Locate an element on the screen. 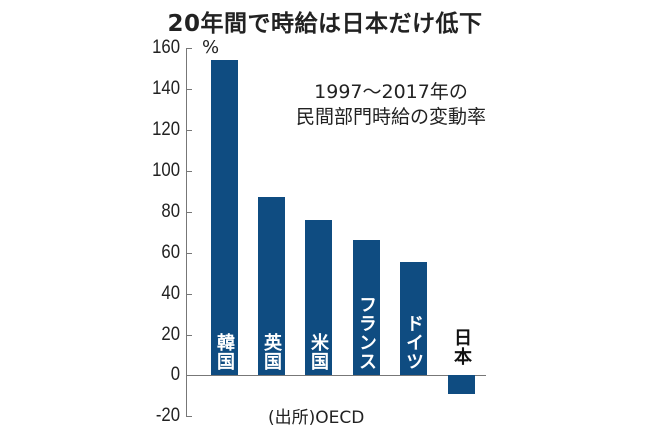  source-note: (出所)OECD is located at coordinates (316, 418).